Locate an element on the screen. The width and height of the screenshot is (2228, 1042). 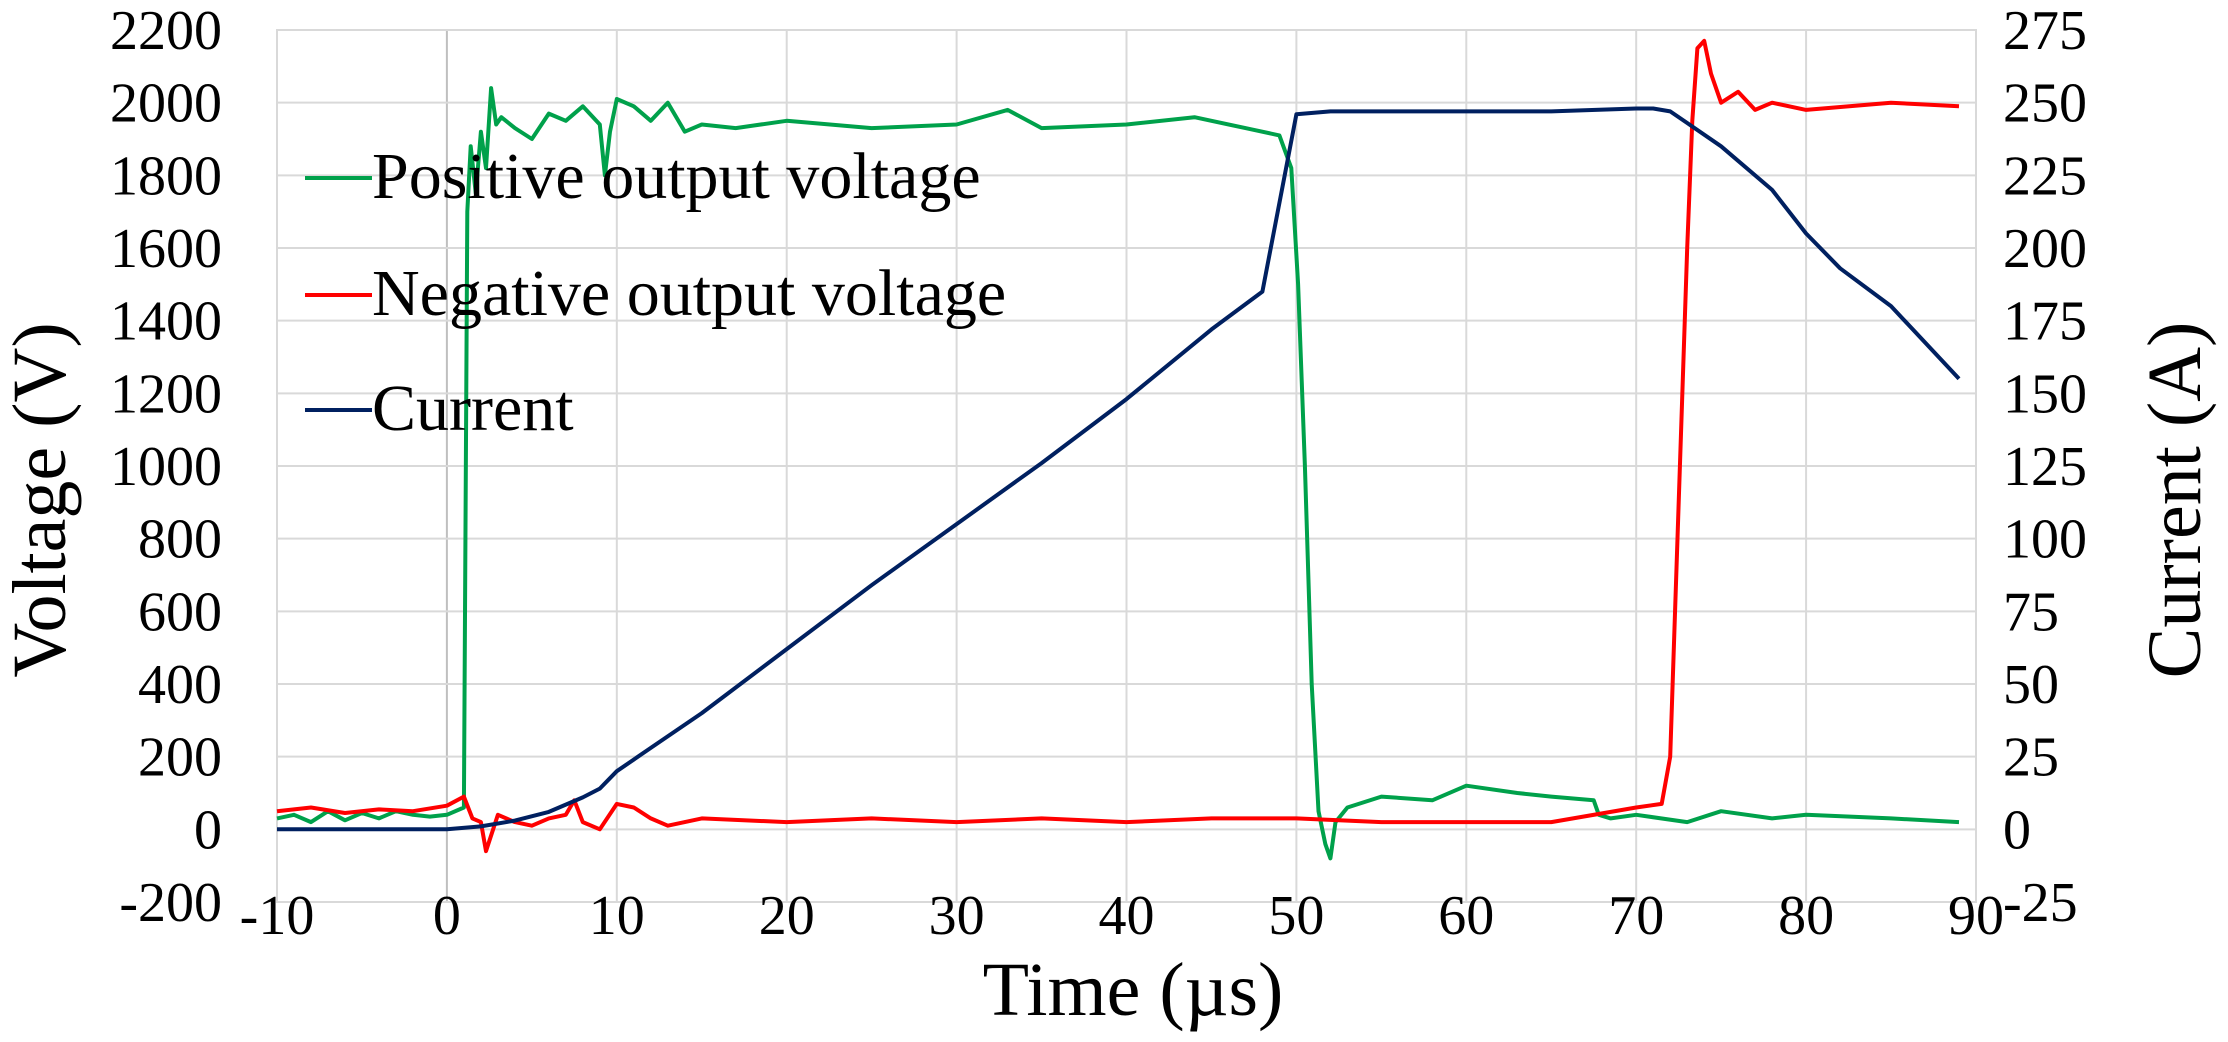
y2-tick-label: 75 is located at coordinates (2031, 612).